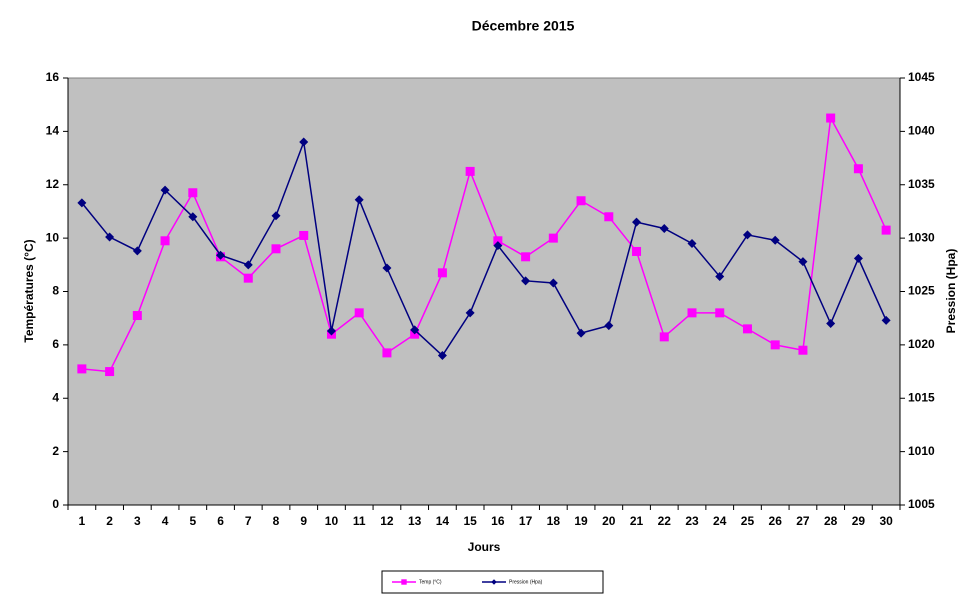  What do you see at coordinates (776, 521) in the screenshot?
I see `x-tick-label: 26` at bounding box center [776, 521].